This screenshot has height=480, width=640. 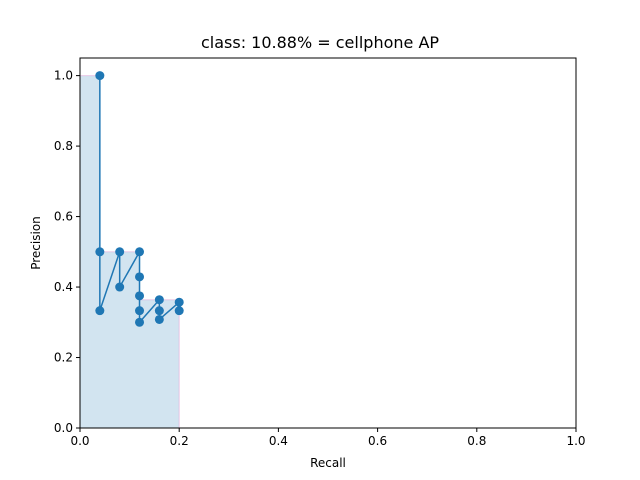 What do you see at coordinates (476, 441) in the screenshot?
I see `x-tick-label: 0.8` at bounding box center [476, 441].